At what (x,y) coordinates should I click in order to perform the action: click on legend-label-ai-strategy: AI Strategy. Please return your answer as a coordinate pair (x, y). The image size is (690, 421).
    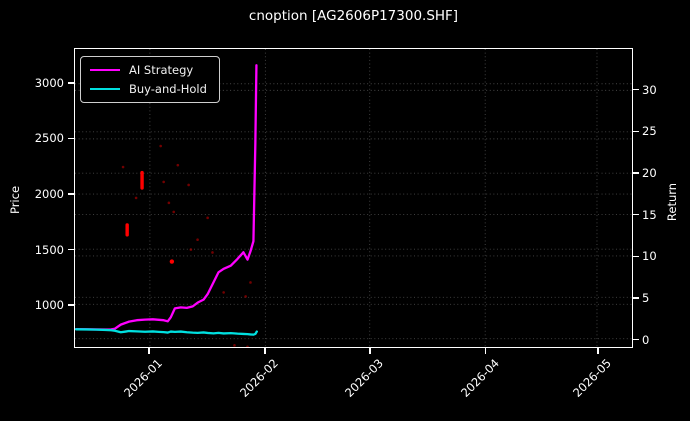
    Looking at the image, I should click on (161, 70).